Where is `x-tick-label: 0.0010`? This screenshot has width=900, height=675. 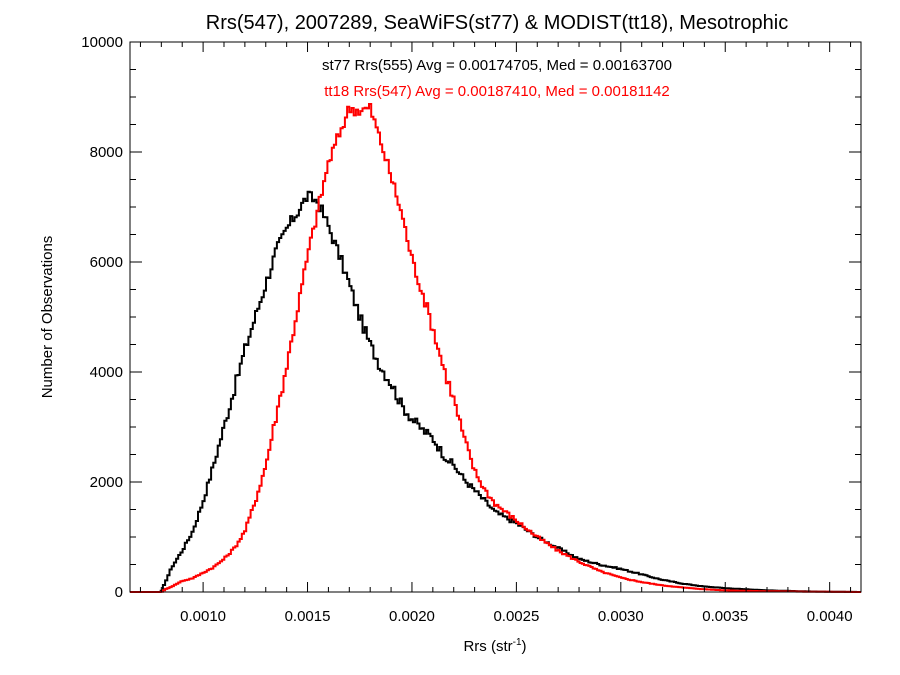
x-tick-label: 0.0010 is located at coordinates (203, 616).